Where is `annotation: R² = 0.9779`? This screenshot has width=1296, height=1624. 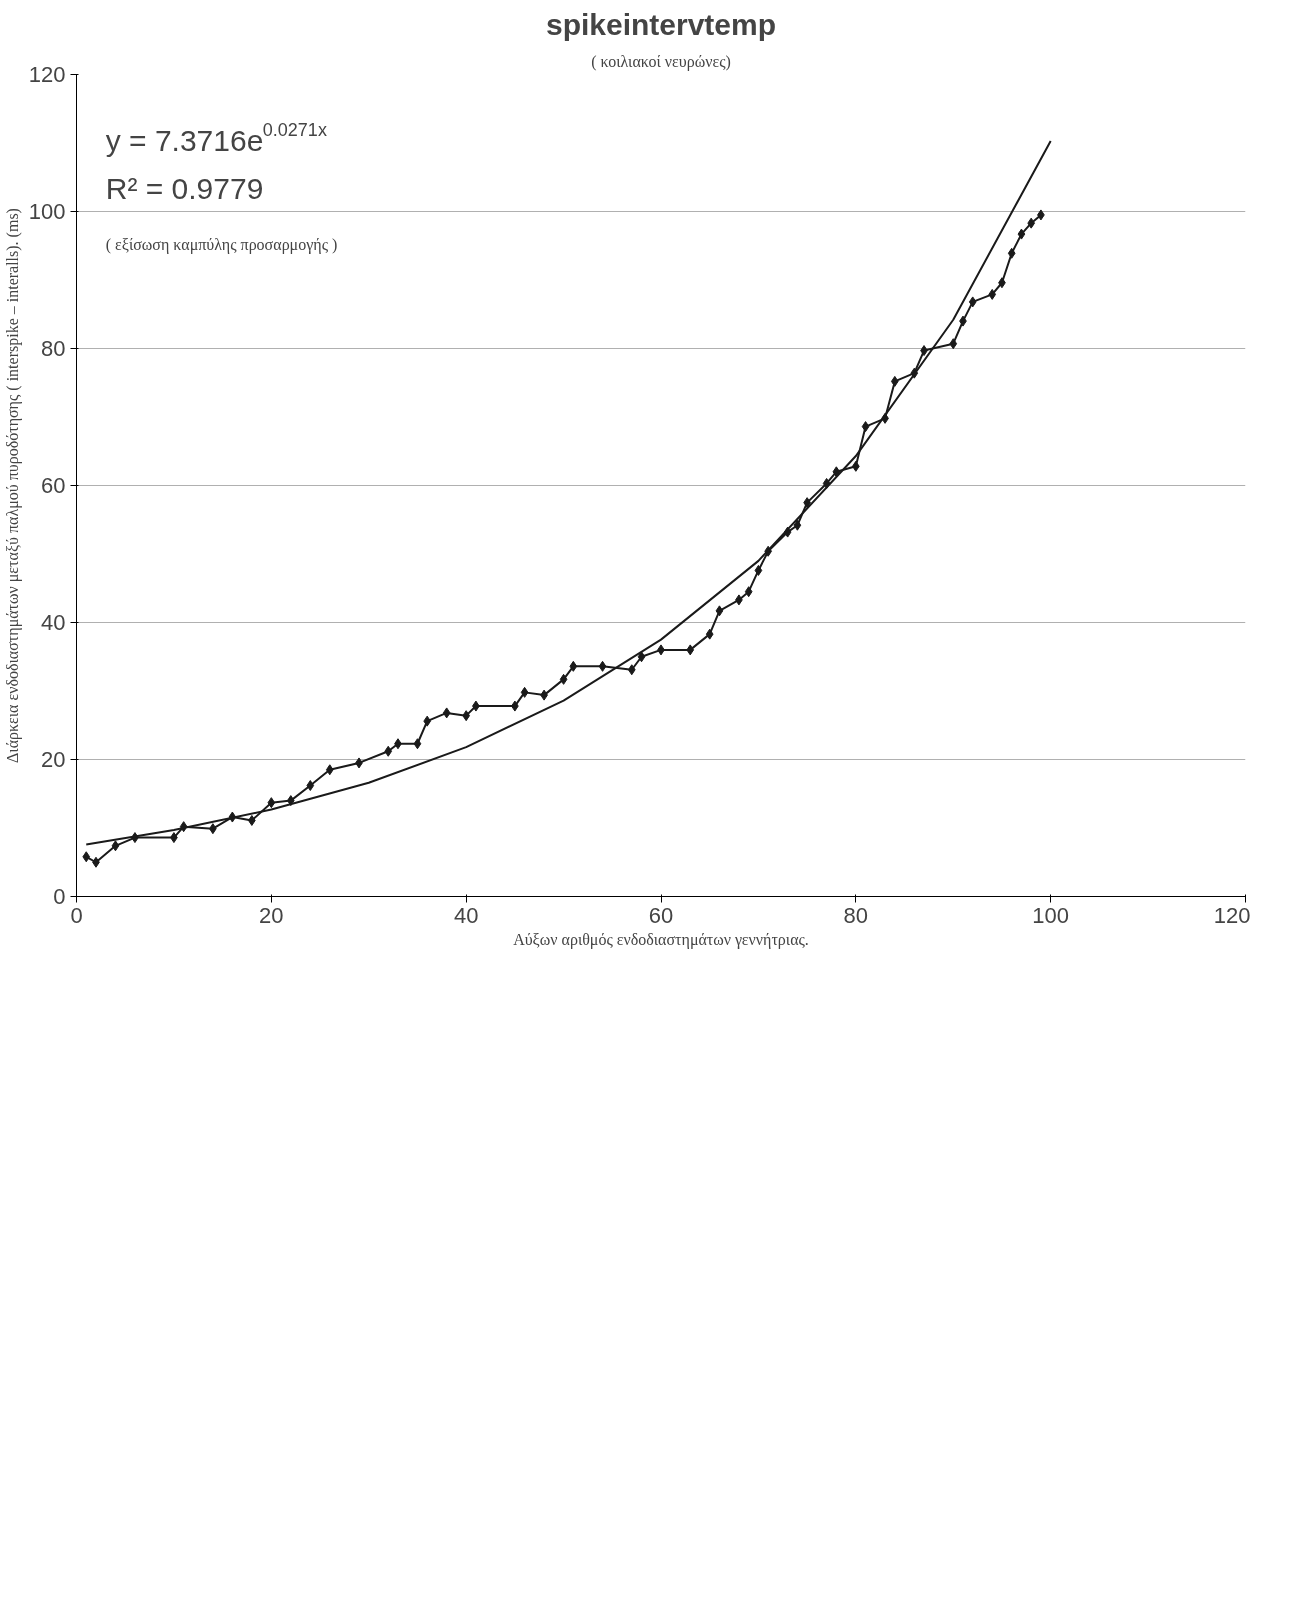 annotation: R² = 0.9779 is located at coordinates (184, 188).